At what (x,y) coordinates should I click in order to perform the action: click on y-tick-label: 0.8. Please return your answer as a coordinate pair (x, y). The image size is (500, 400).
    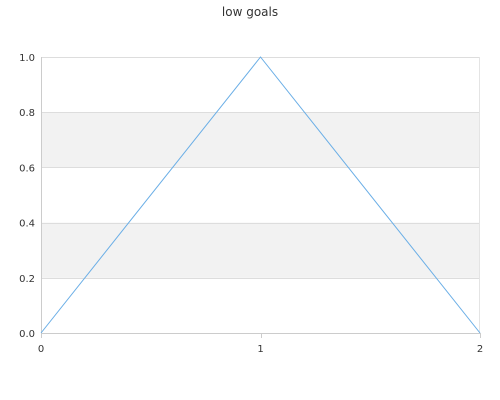
    Looking at the image, I should click on (27, 113).